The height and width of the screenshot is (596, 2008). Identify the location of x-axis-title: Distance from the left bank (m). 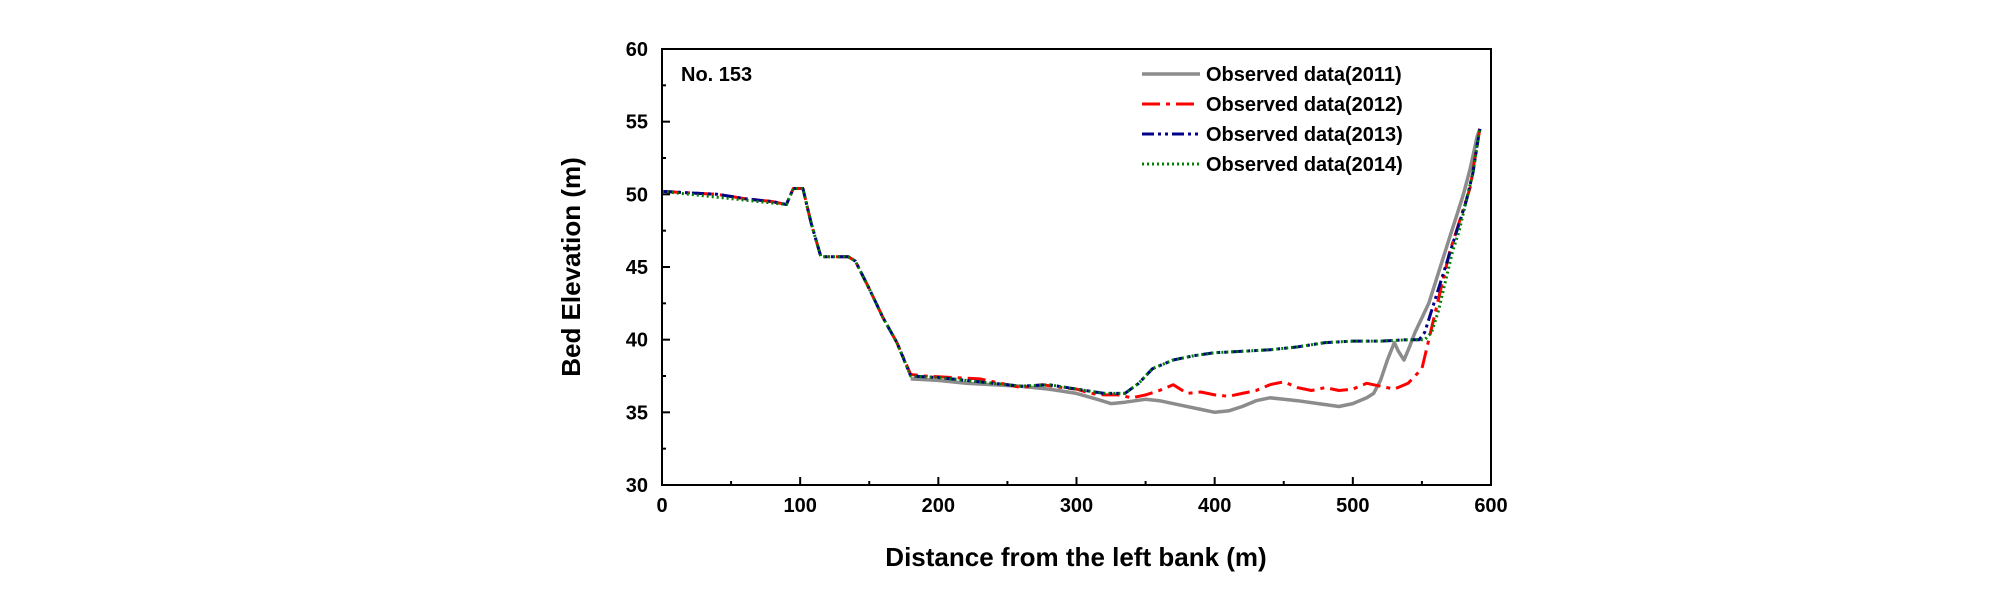
(1075, 557).